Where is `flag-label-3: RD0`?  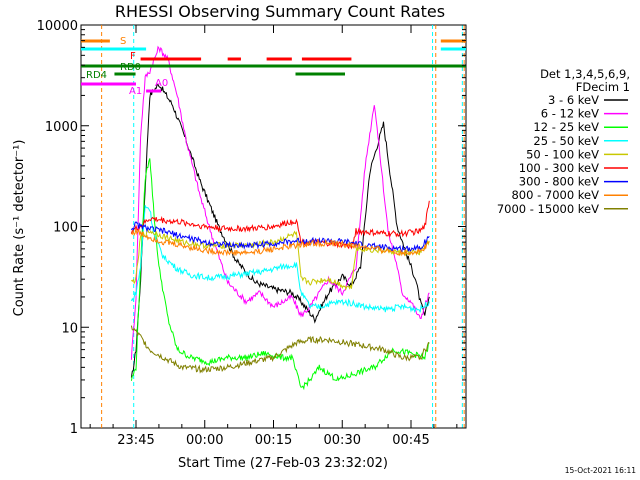 flag-label-3: RD0 is located at coordinates (130, 67).